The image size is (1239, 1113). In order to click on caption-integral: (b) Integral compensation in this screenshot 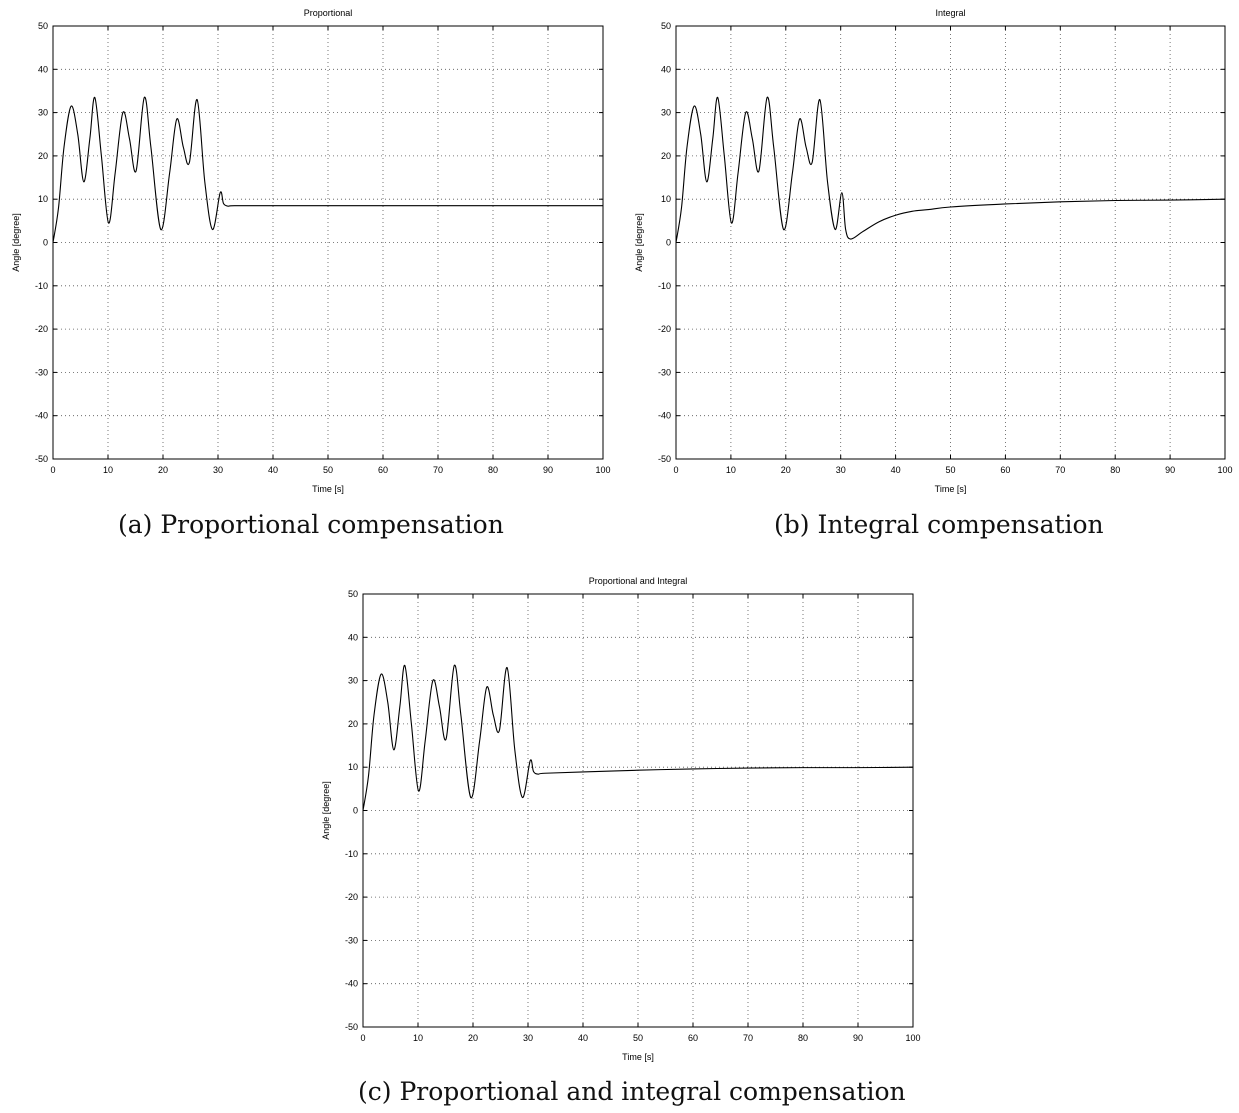, I will do `click(939, 524)`.